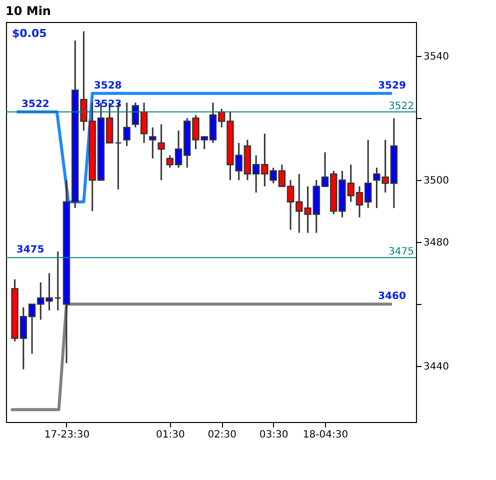 This screenshot has height=480, width=496. Describe the element at coordinates (29, 33) in the screenshot. I see `annotation: $0.05` at that location.